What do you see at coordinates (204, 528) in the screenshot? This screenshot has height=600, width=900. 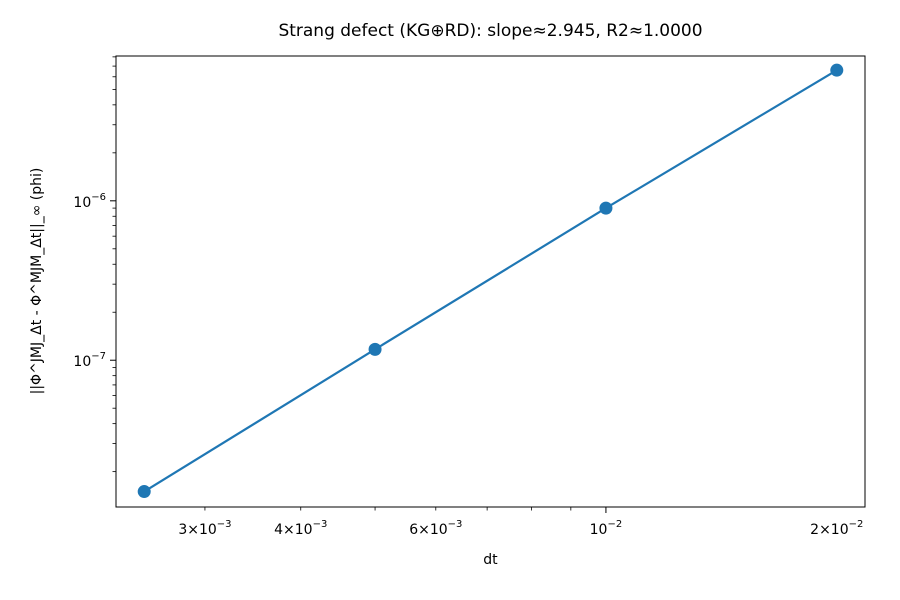 I see `x-tick-label: 3×10⁻³` at bounding box center [204, 528].